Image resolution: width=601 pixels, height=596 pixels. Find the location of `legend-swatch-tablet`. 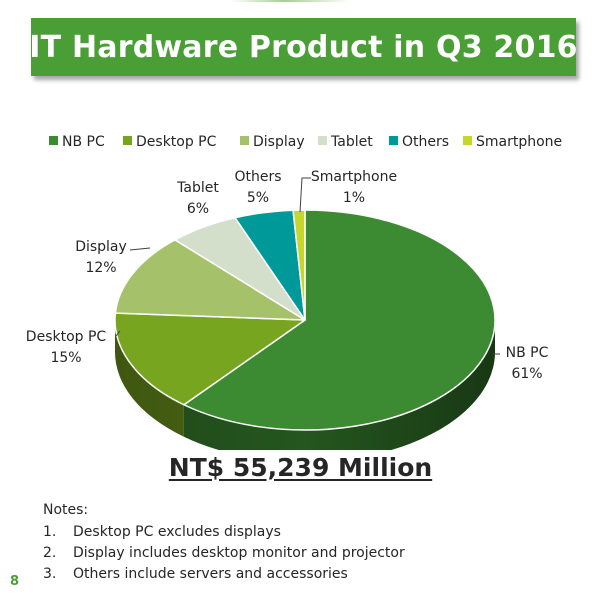

legend-swatch-tablet is located at coordinates (322, 140).